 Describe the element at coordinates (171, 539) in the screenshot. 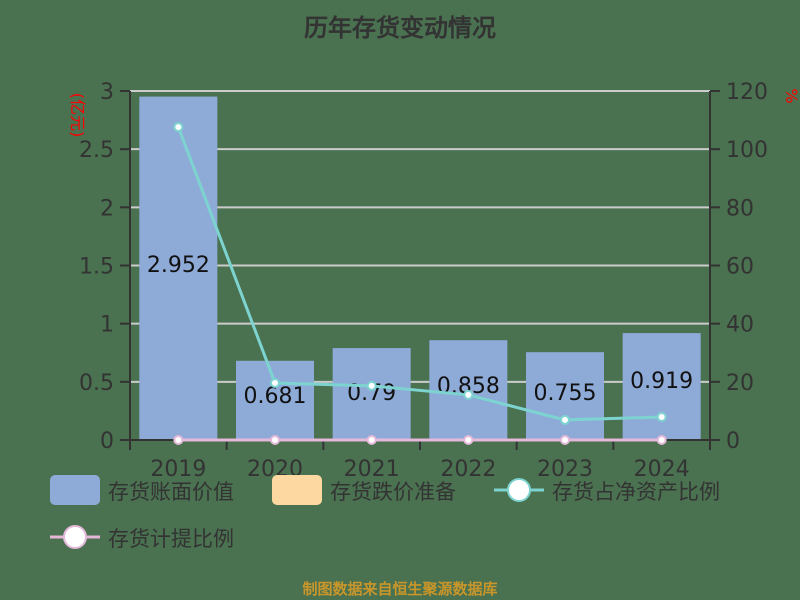

I see `legend-label: 存货计提比例` at that location.